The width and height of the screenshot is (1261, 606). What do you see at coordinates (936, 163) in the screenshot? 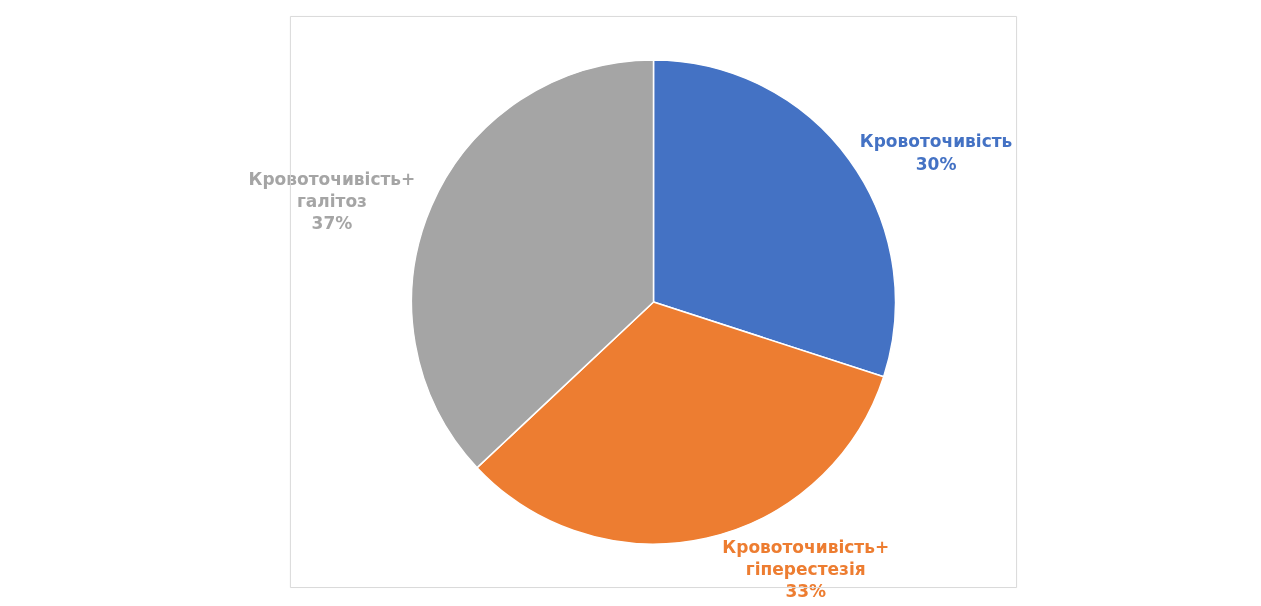
I see `data-label: 30%` at bounding box center [936, 163].